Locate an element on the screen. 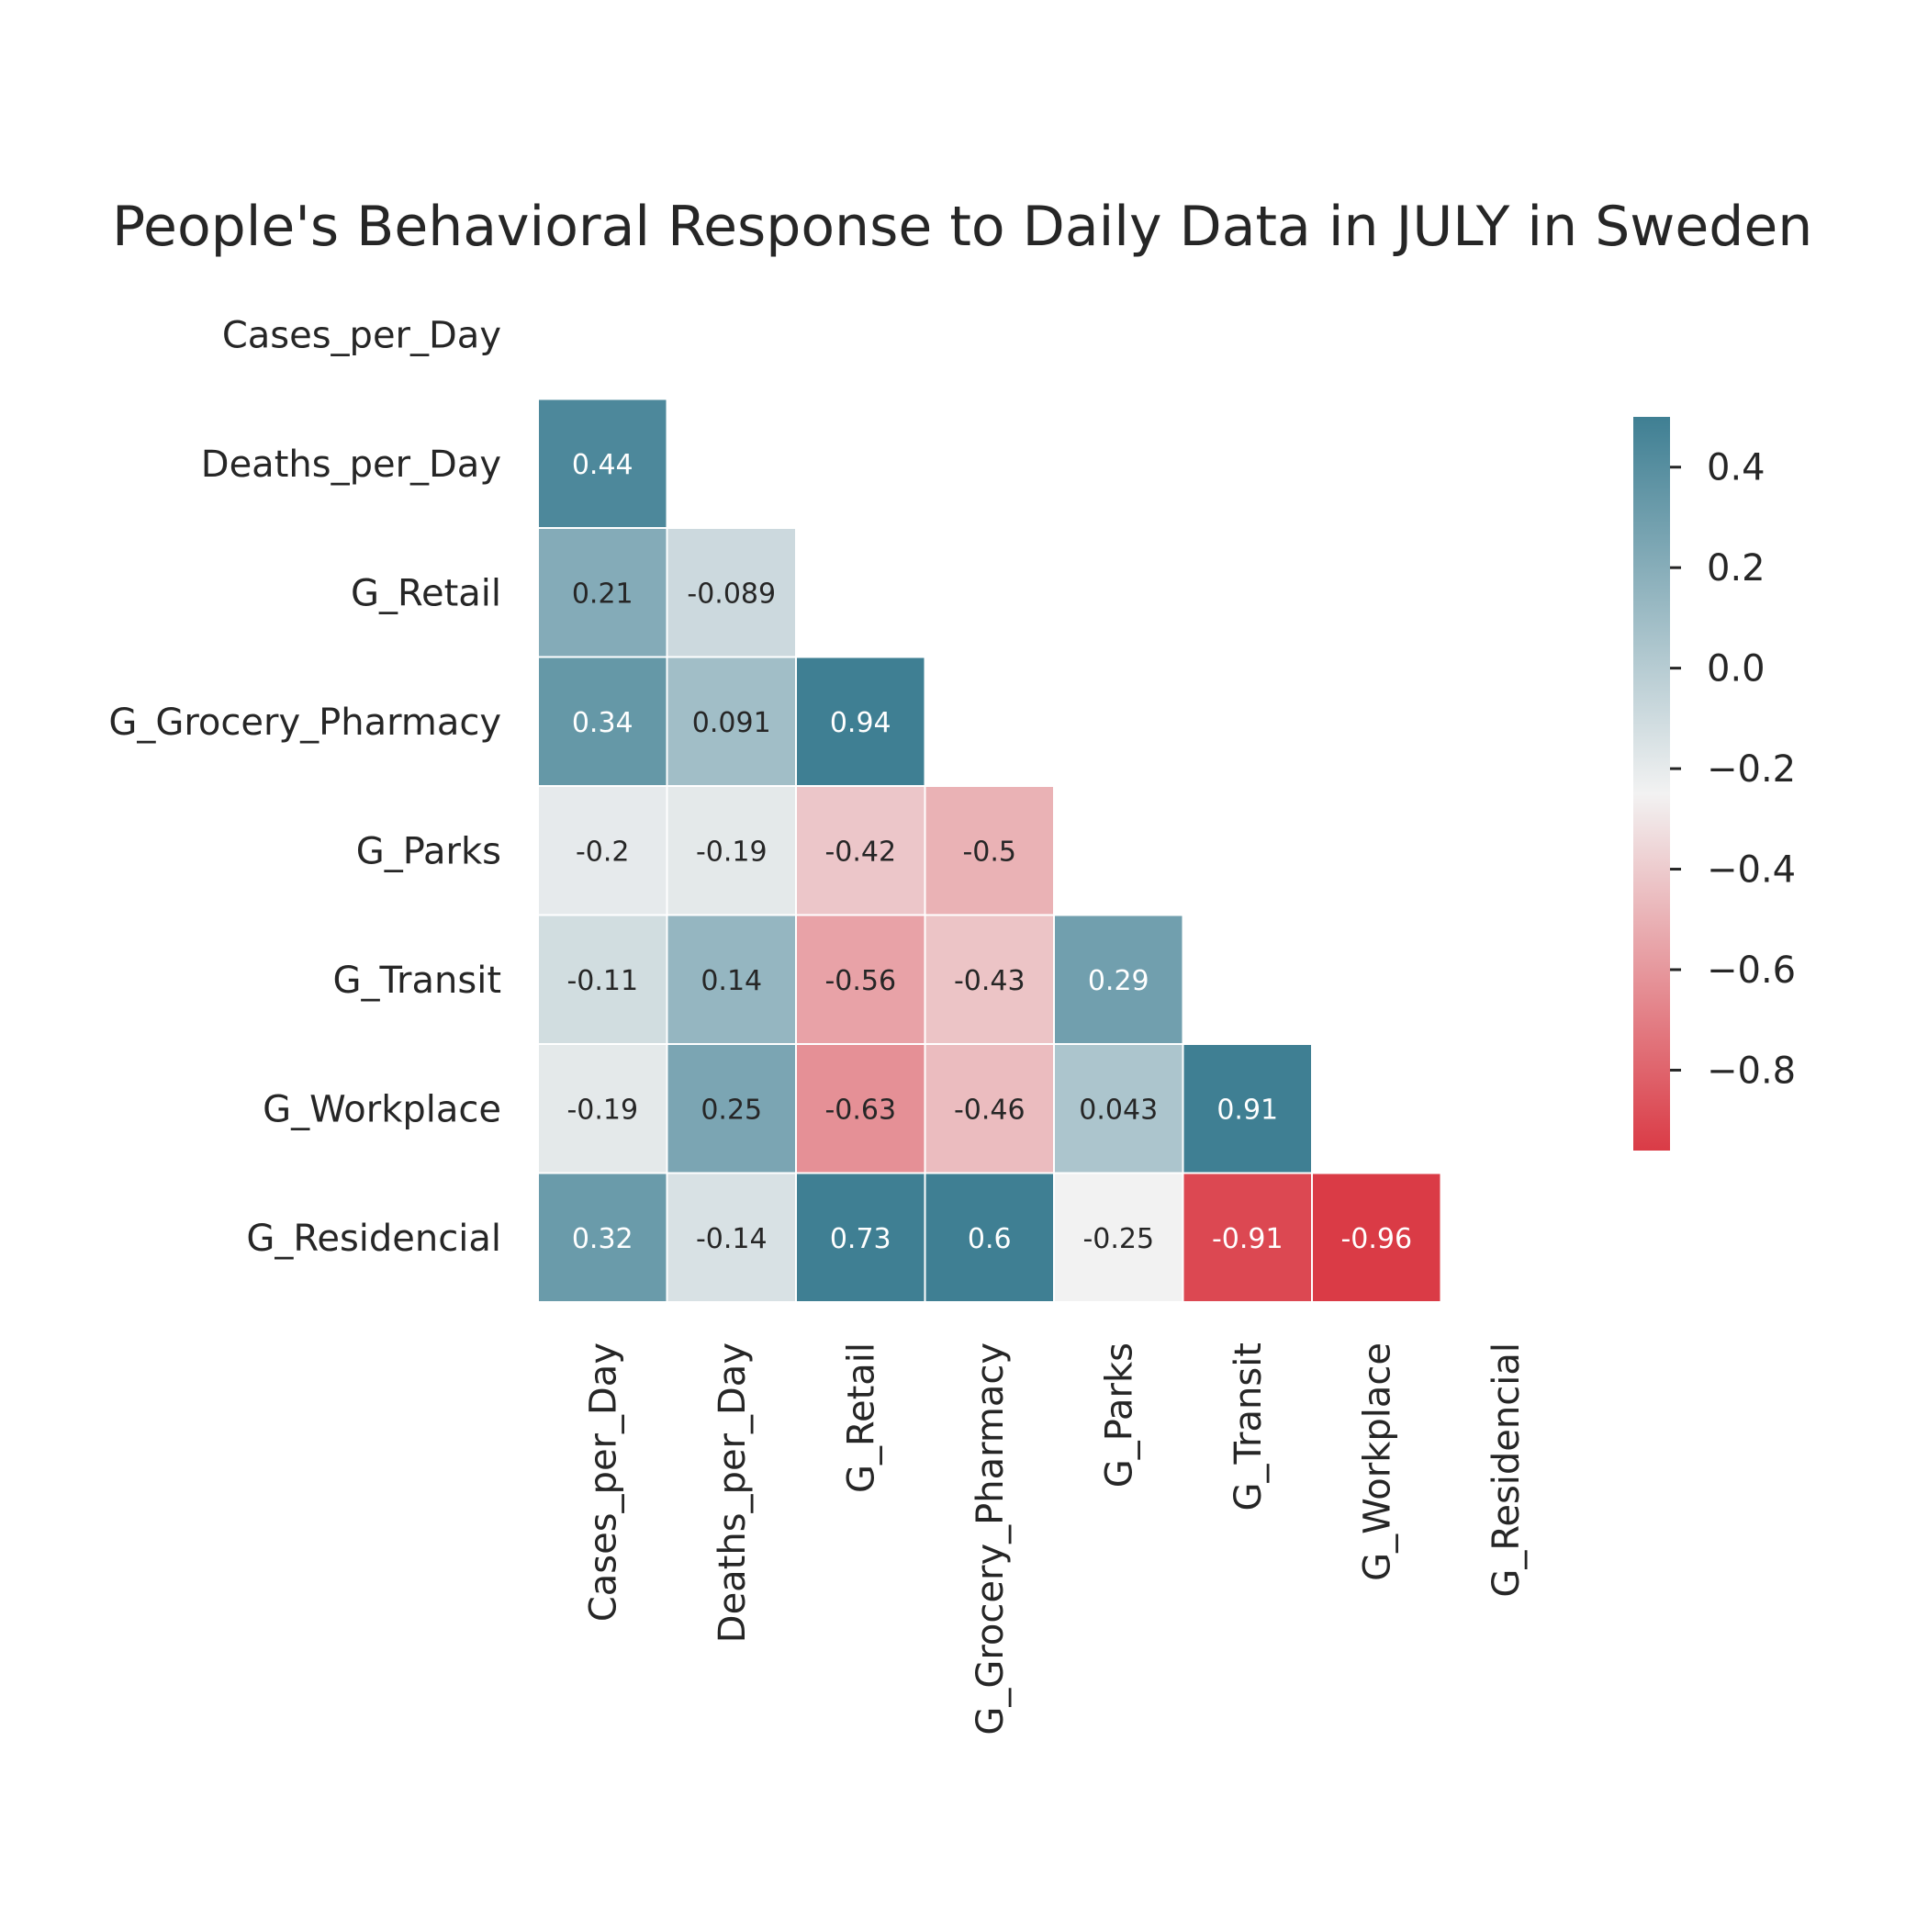 This screenshot has width=1928, height=1932. row-label: G_Residencial is located at coordinates (373, 1239).